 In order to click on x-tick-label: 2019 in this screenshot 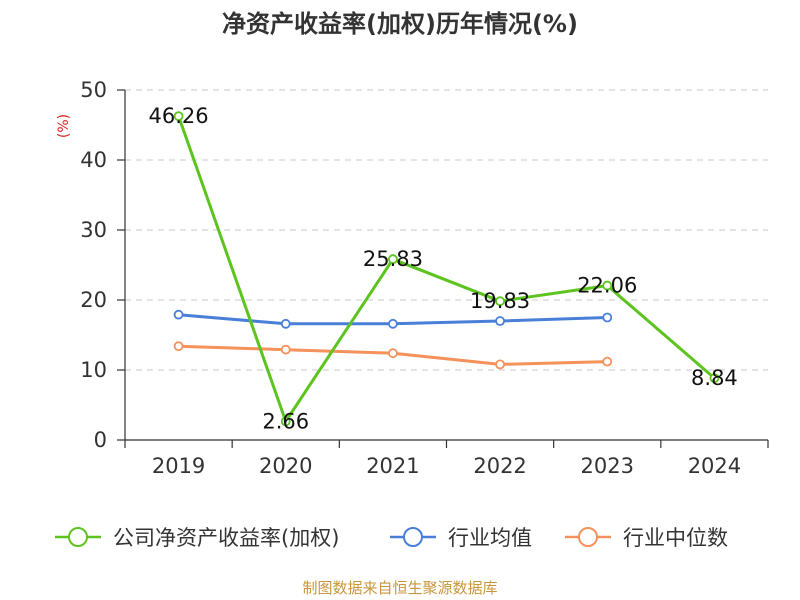, I will do `click(178, 466)`.